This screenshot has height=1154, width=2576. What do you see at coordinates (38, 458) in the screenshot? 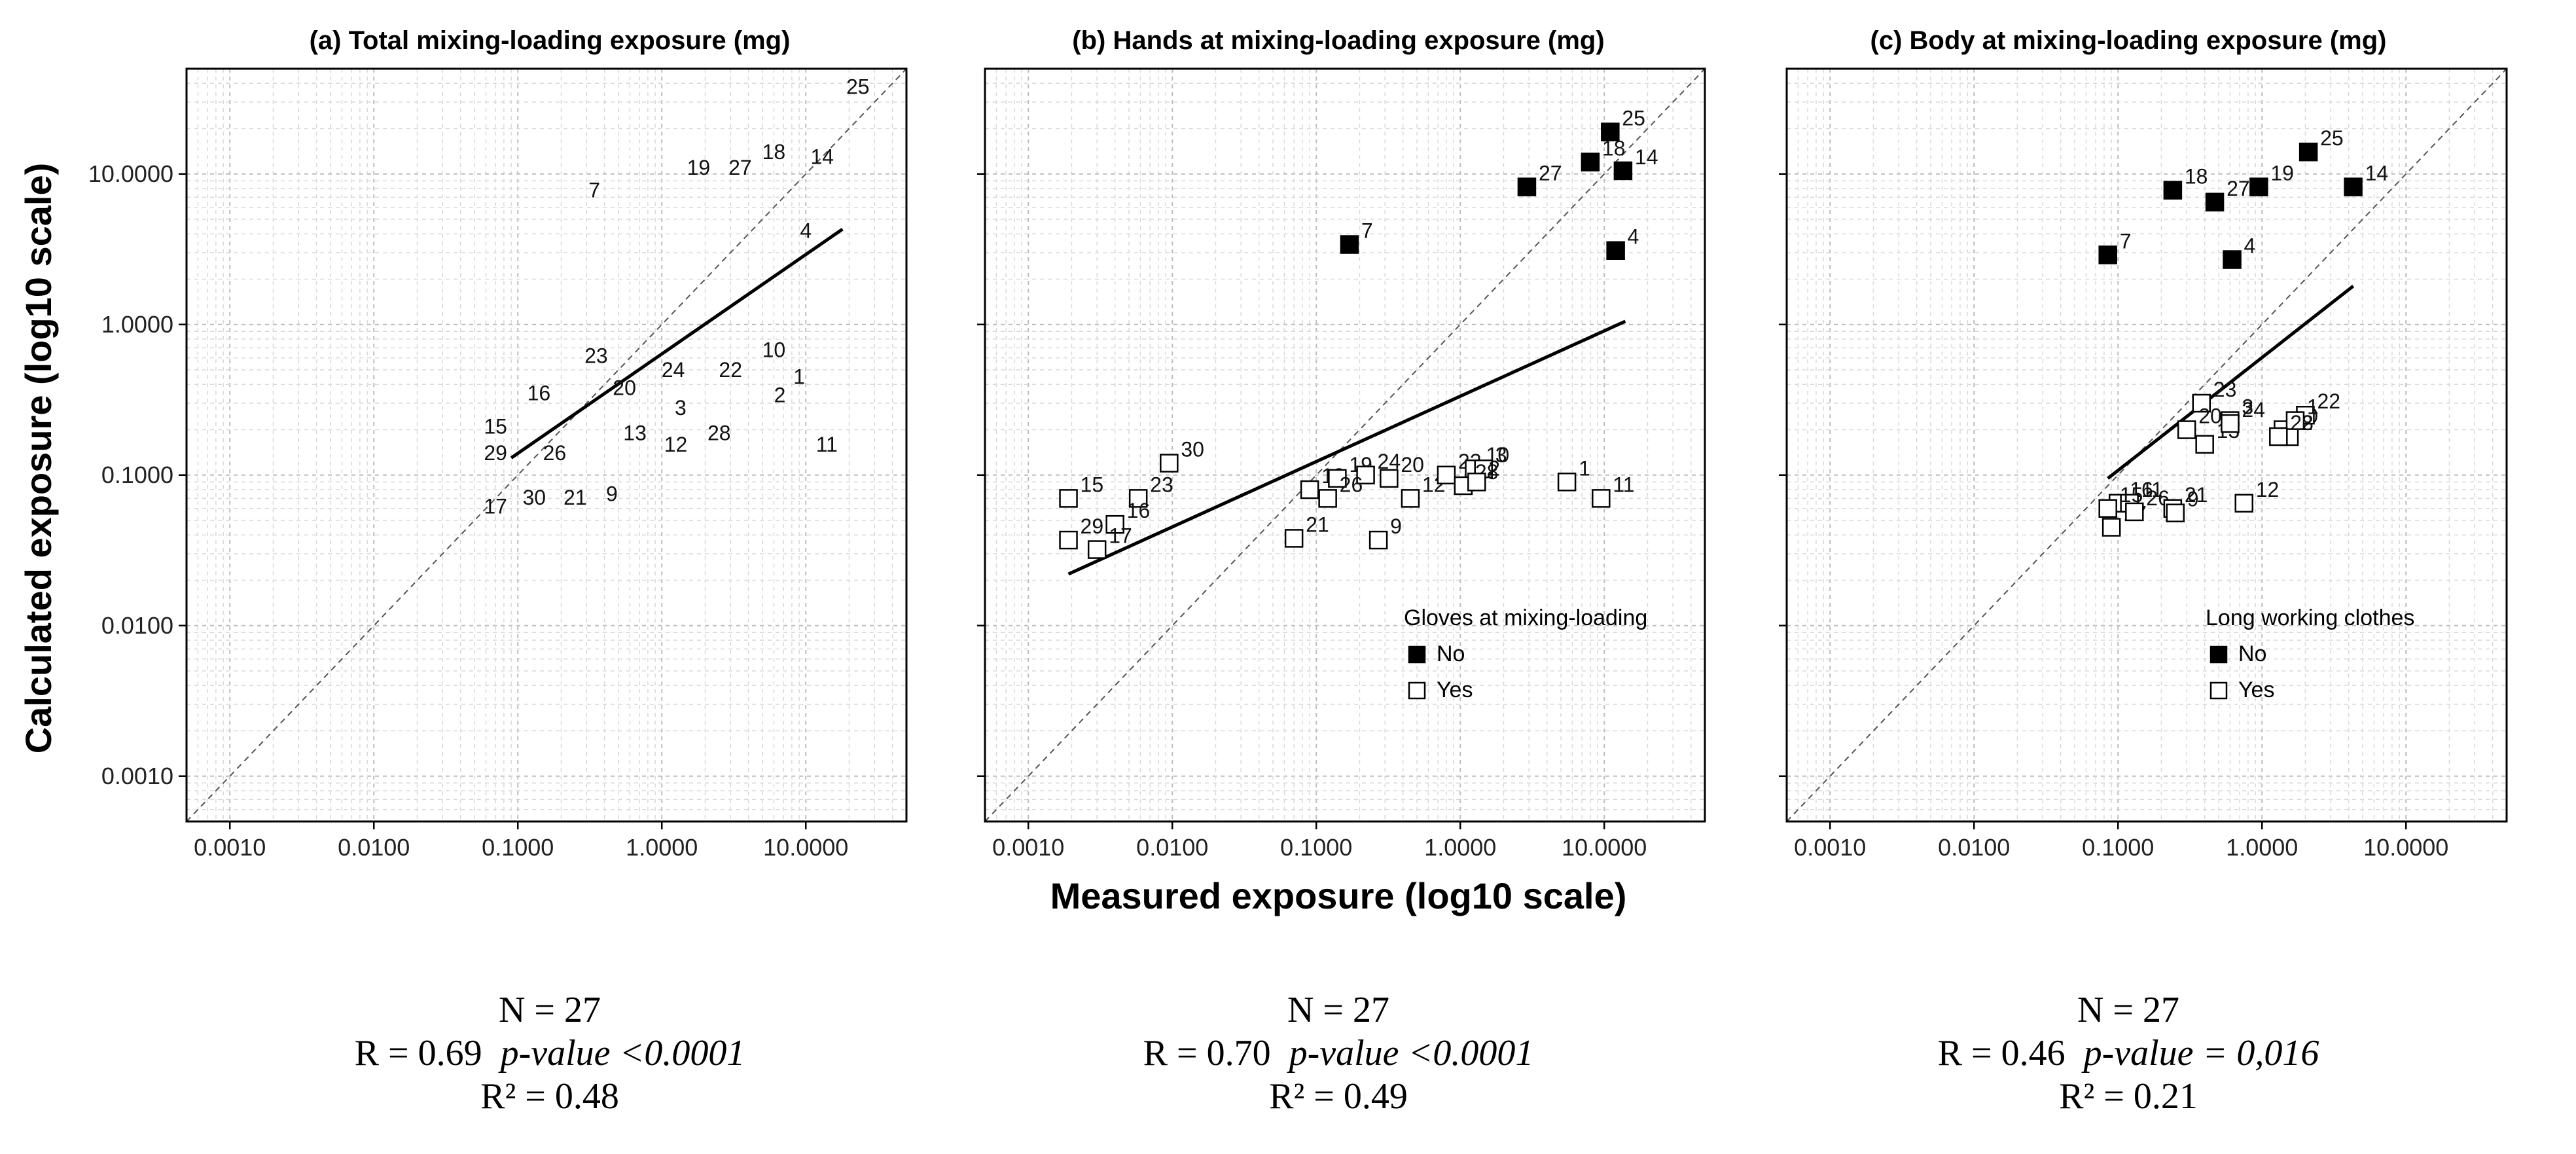
I see `y-axis-label: Calculated exposure (log10 scale)` at bounding box center [38, 458].